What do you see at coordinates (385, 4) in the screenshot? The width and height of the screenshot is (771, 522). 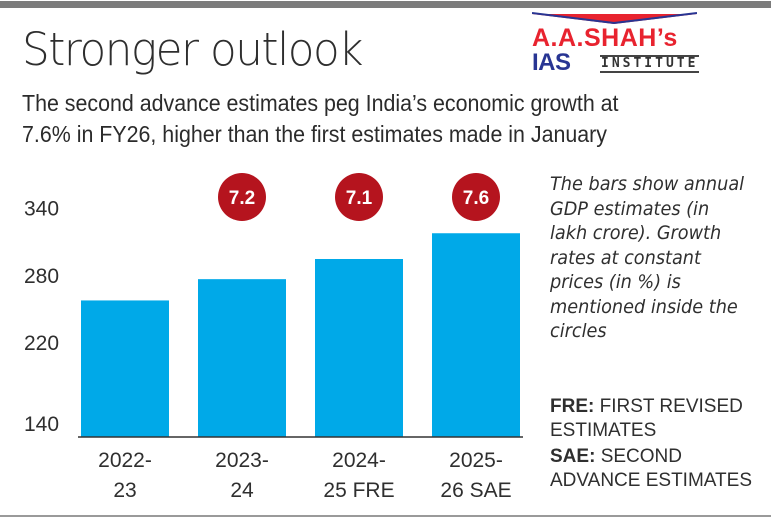 I see `top-rule` at bounding box center [385, 4].